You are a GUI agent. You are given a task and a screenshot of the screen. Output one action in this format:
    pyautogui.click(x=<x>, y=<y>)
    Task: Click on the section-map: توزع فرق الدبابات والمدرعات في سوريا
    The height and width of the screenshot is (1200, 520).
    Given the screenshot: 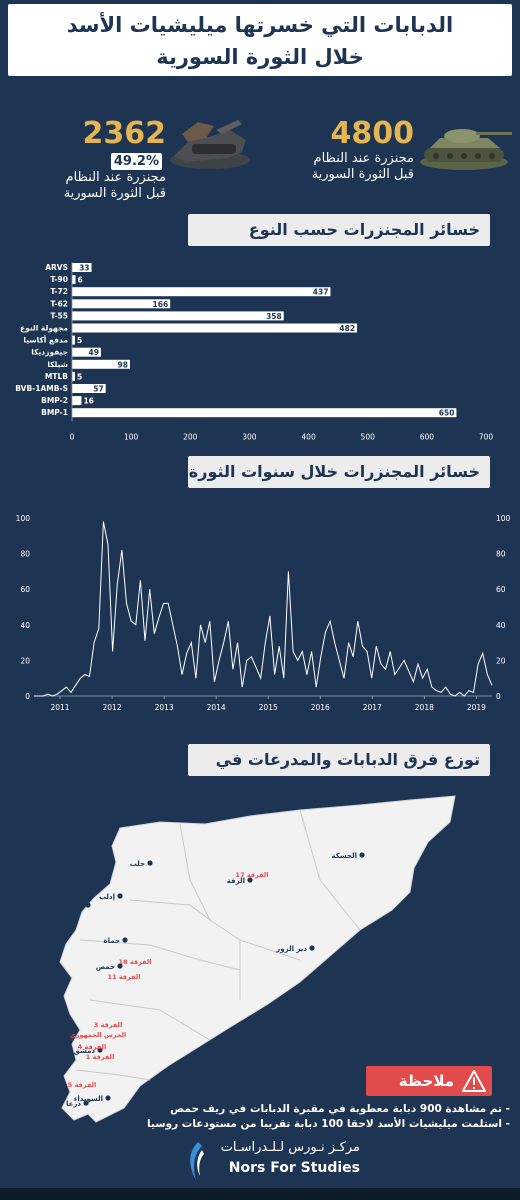 What is the action you would take?
    pyautogui.click(x=339, y=772)
    